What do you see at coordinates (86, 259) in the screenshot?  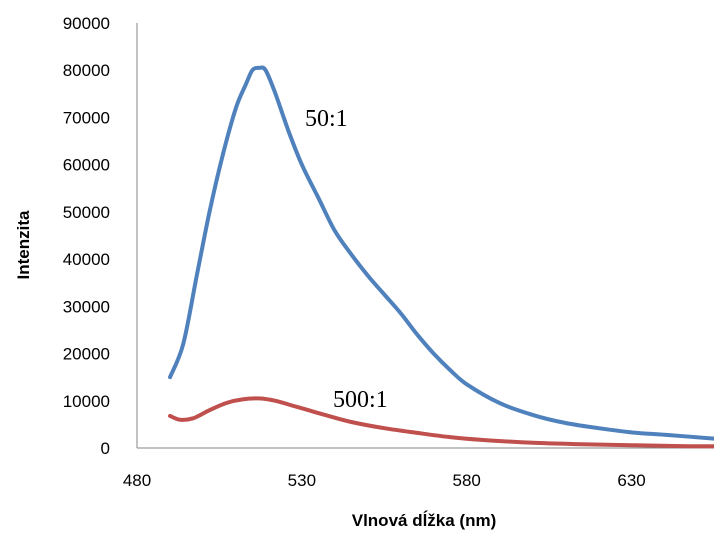 I see `y-tick-label: 40000` at bounding box center [86, 259].